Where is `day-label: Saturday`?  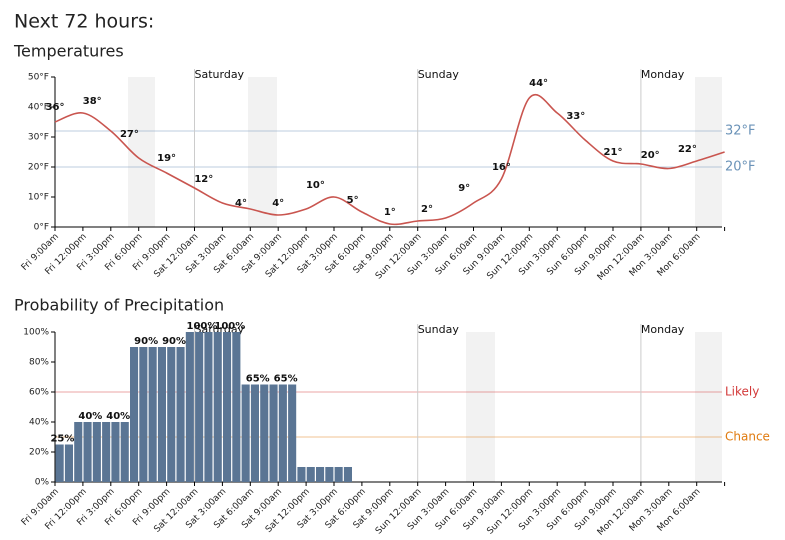 day-label: Saturday is located at coordinates (220, 74).